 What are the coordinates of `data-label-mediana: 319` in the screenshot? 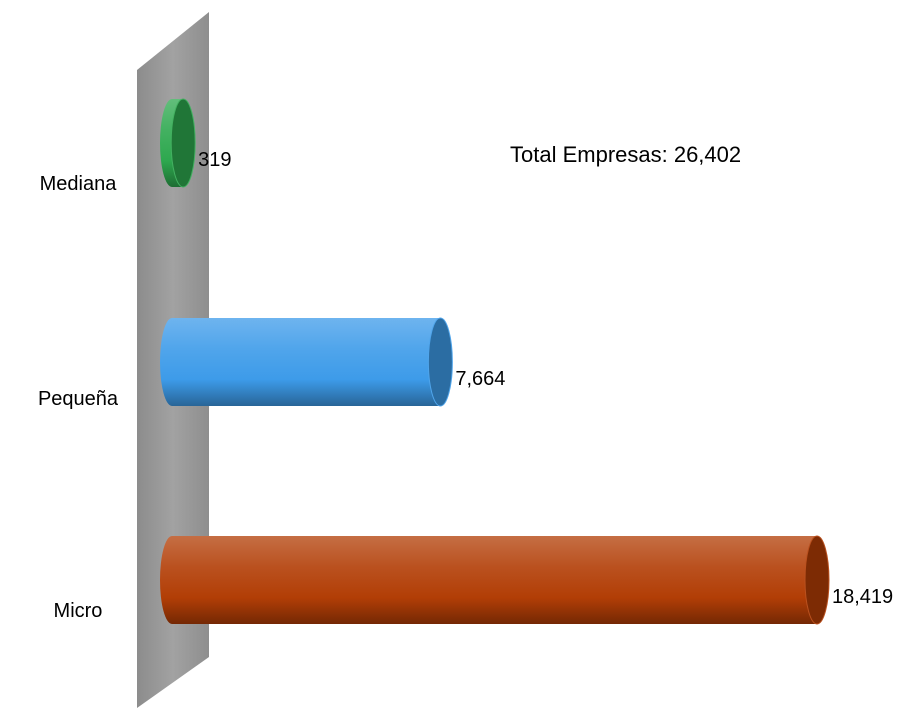 It's located at (214, 160).